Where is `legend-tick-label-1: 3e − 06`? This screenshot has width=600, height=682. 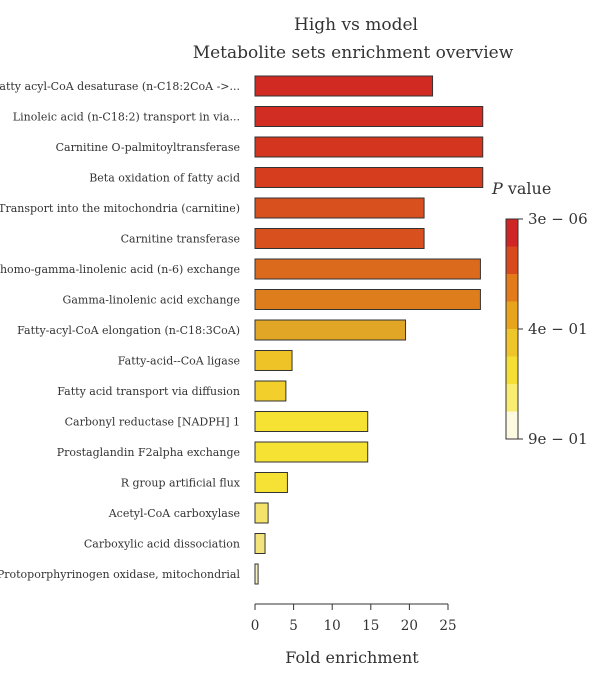
legend-tick-label-1: 3e − 06 is located at coordinates (558, 219).